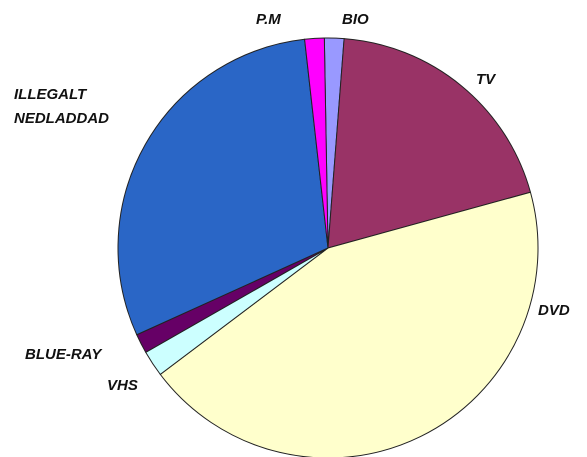  I want to click on slice-label: ILLEGALT NEDLADDAD, so click(61, 106).